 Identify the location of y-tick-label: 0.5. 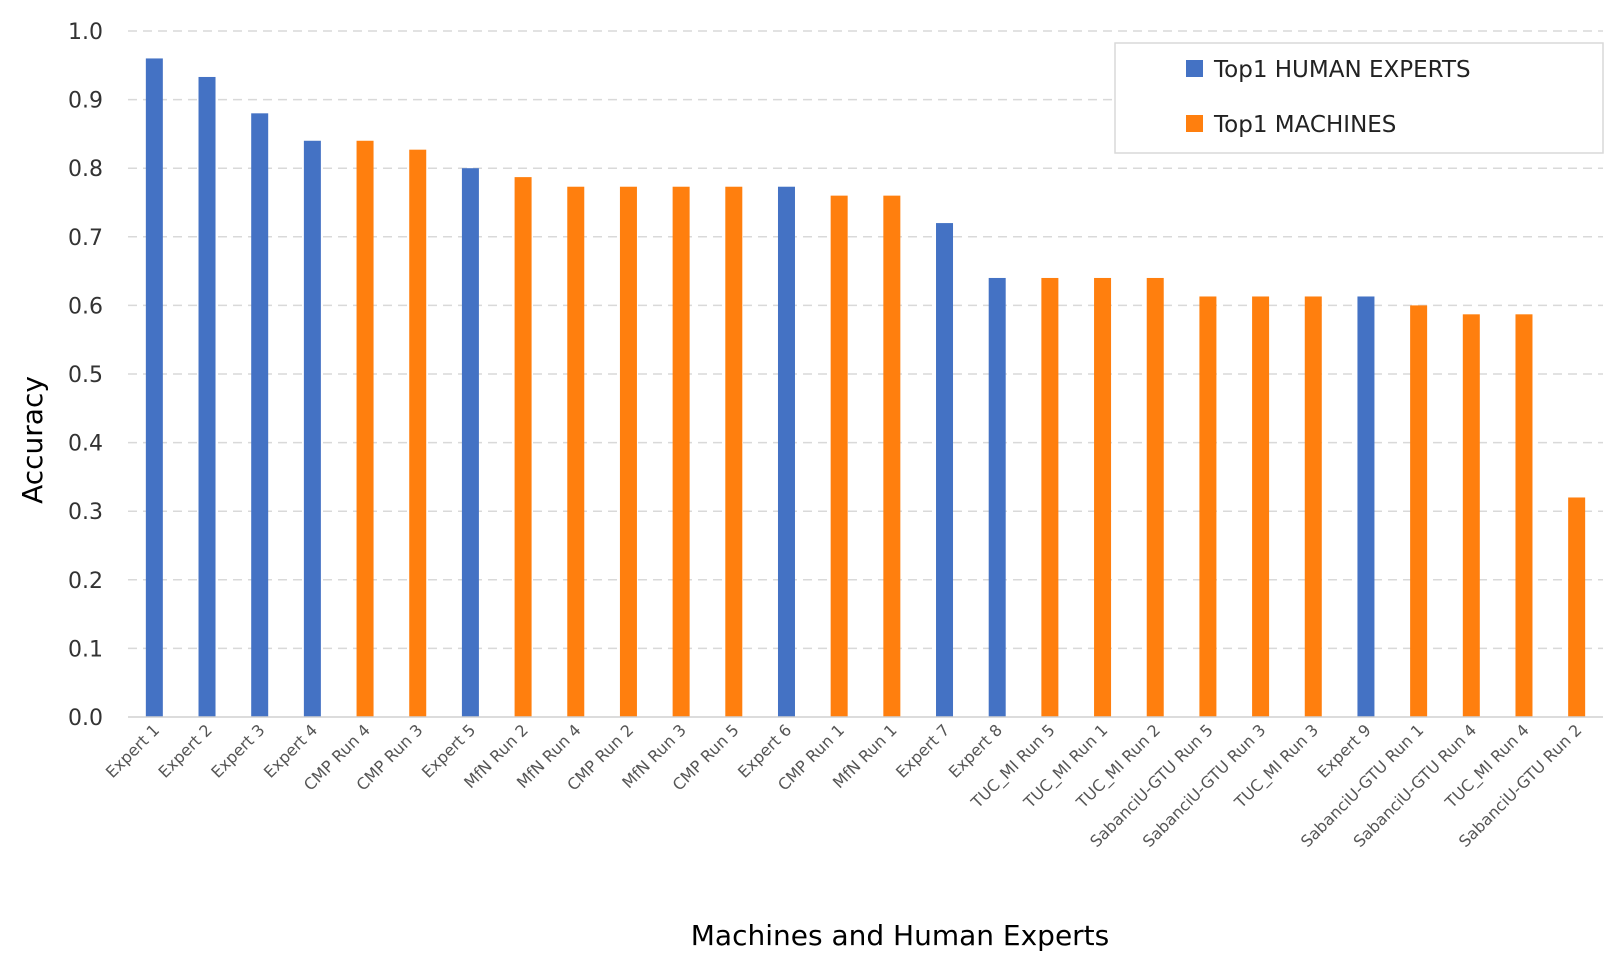
(85, 375).